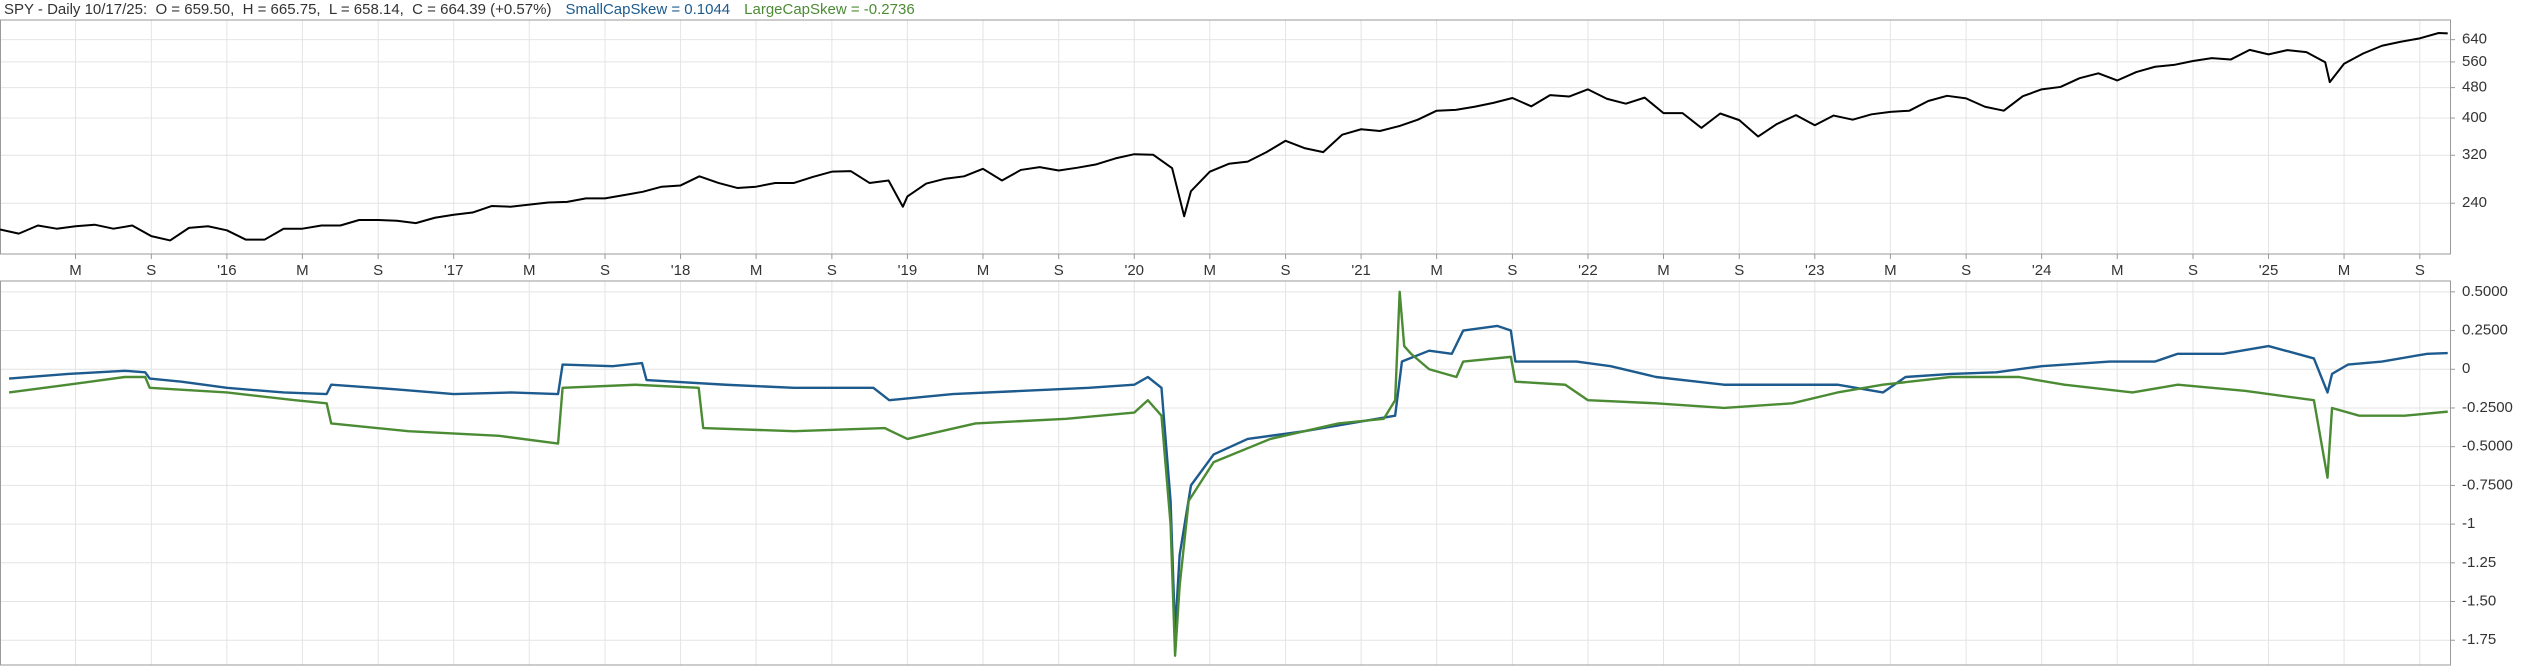  What do you see at coordinates (2479, 562) in the screenshot?
I see `y-tick-label: -1.25` at bounding box center [2479, 562].